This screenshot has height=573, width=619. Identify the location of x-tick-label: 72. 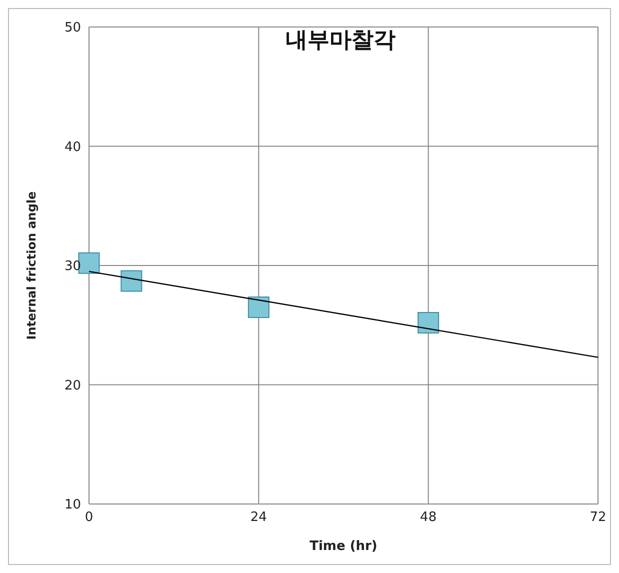
(598, 518).